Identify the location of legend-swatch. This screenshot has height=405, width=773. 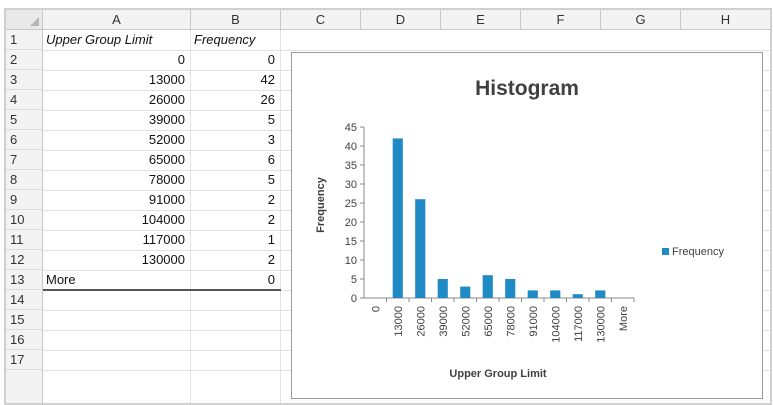
(665, 251).